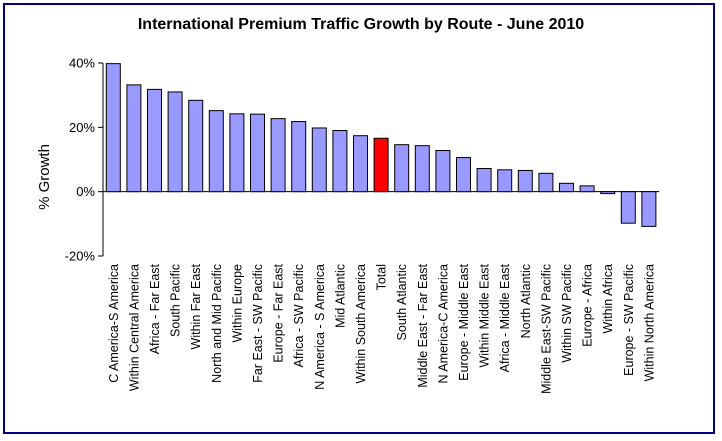 This screenshot has height=441, width=722. Describe the element at coordinates (546, 329) in the screenshot. I see `x-tick-label: Middle East-SW Pacific` at that location.